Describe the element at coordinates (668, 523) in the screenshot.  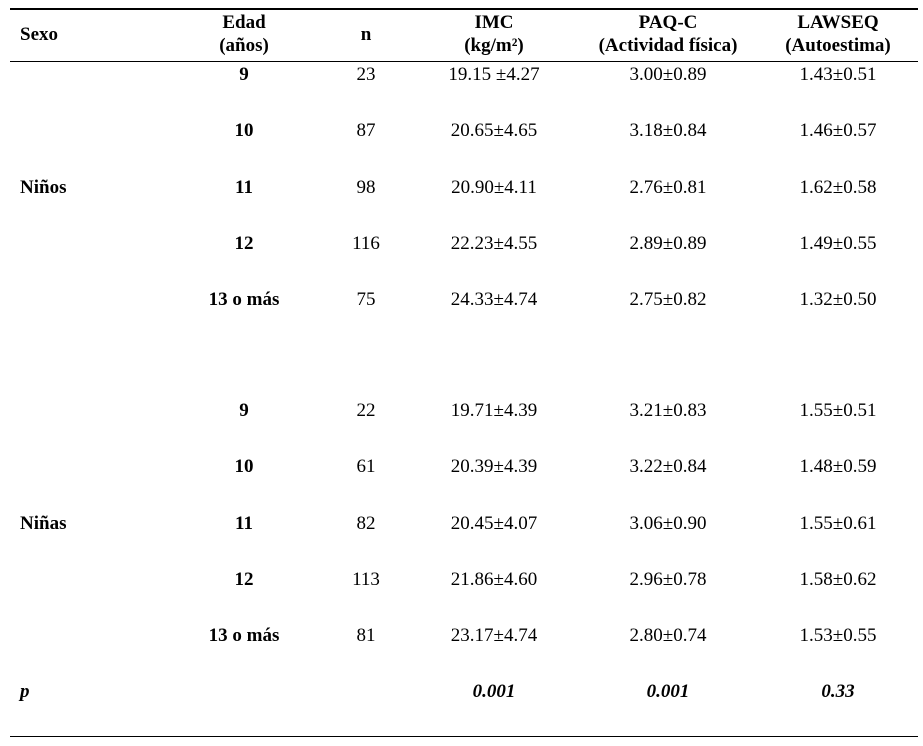
I see `data-cell: 3.06±0.90` at that location.